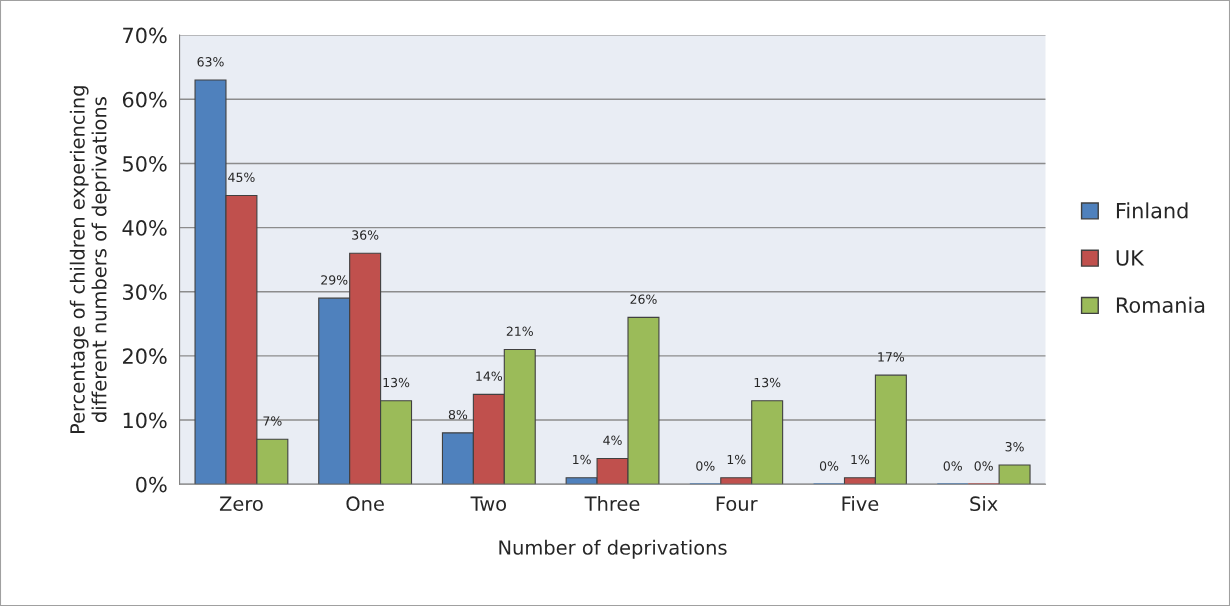  Describe the element at coordinates (519, 331) in the screenshot. I see `data-label: 21%` at that location.